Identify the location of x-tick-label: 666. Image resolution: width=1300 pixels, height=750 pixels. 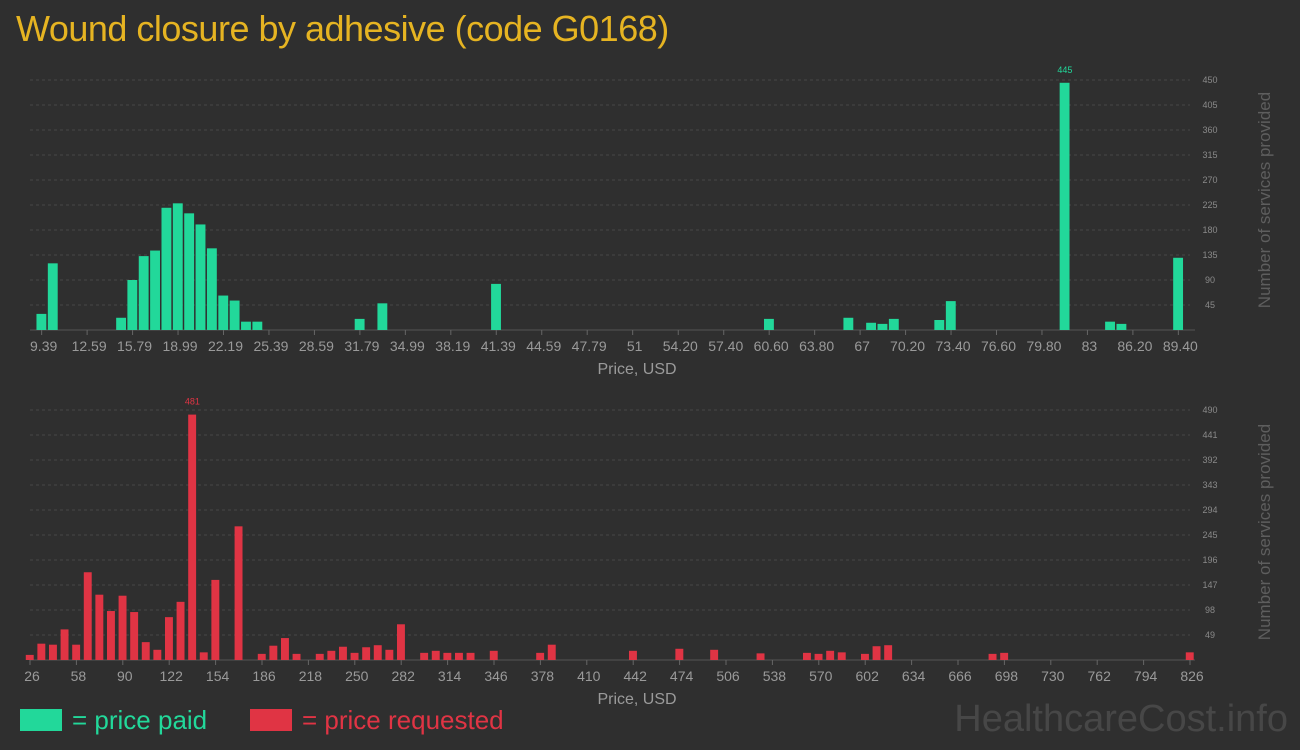
(960, 676).